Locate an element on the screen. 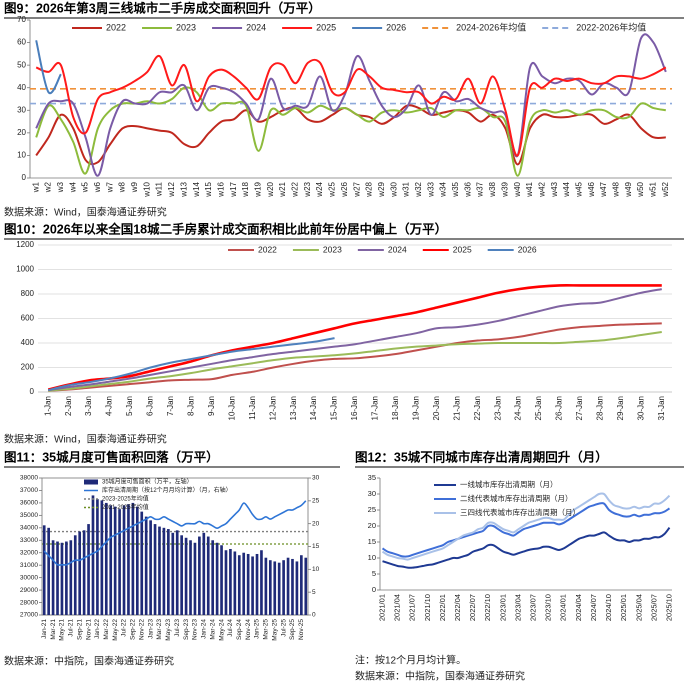  x-tick-label: w12 is located at coordinates (171, 189).